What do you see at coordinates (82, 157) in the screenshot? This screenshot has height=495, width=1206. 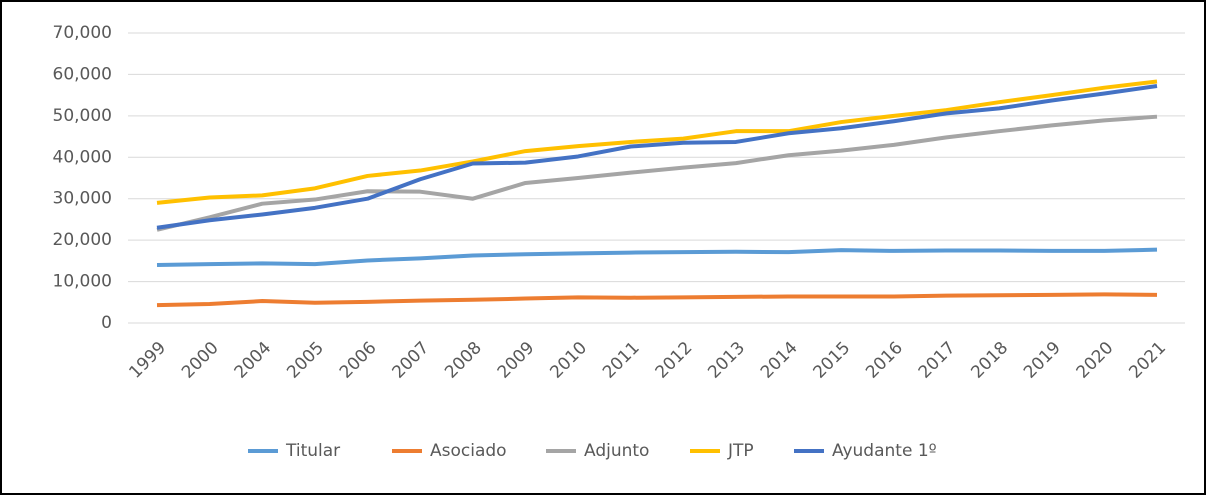 I see `y-tick-label: 40,000` at bounding box center [82, 157].